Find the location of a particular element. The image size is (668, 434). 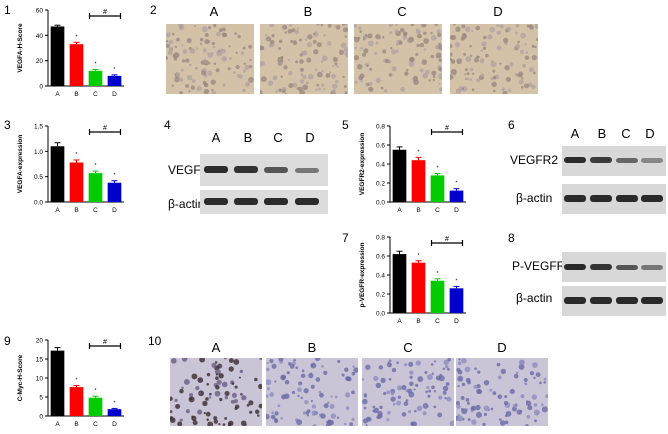

y-tick-label: 0.5 is located at coordinates (38, 177).